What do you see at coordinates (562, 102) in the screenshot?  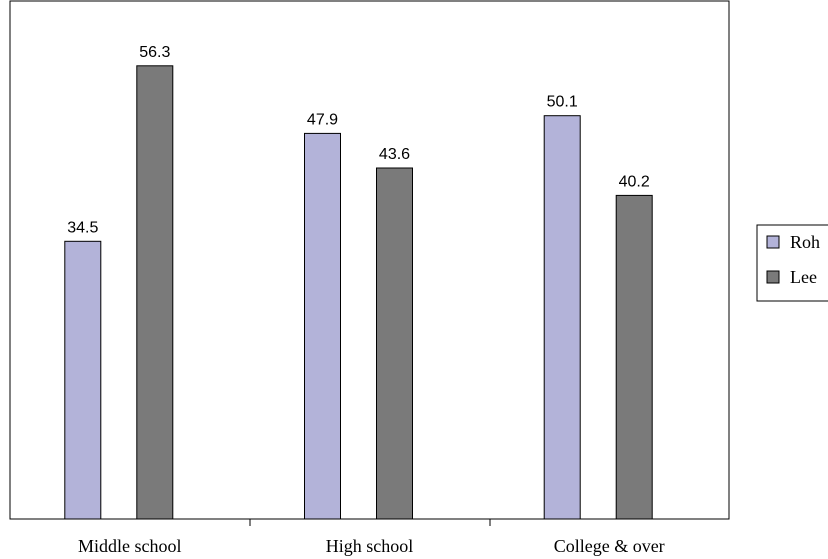 I see `bar-value-label: 50.1` at bounding box center [562, 102].